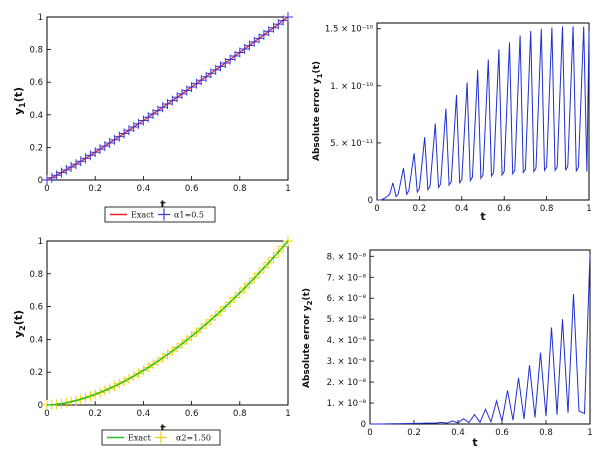 The height and width of the screenshot is (461, 600). I want to click on y-tick-label: 3. × 10⁻⁸, so click(347, 362).